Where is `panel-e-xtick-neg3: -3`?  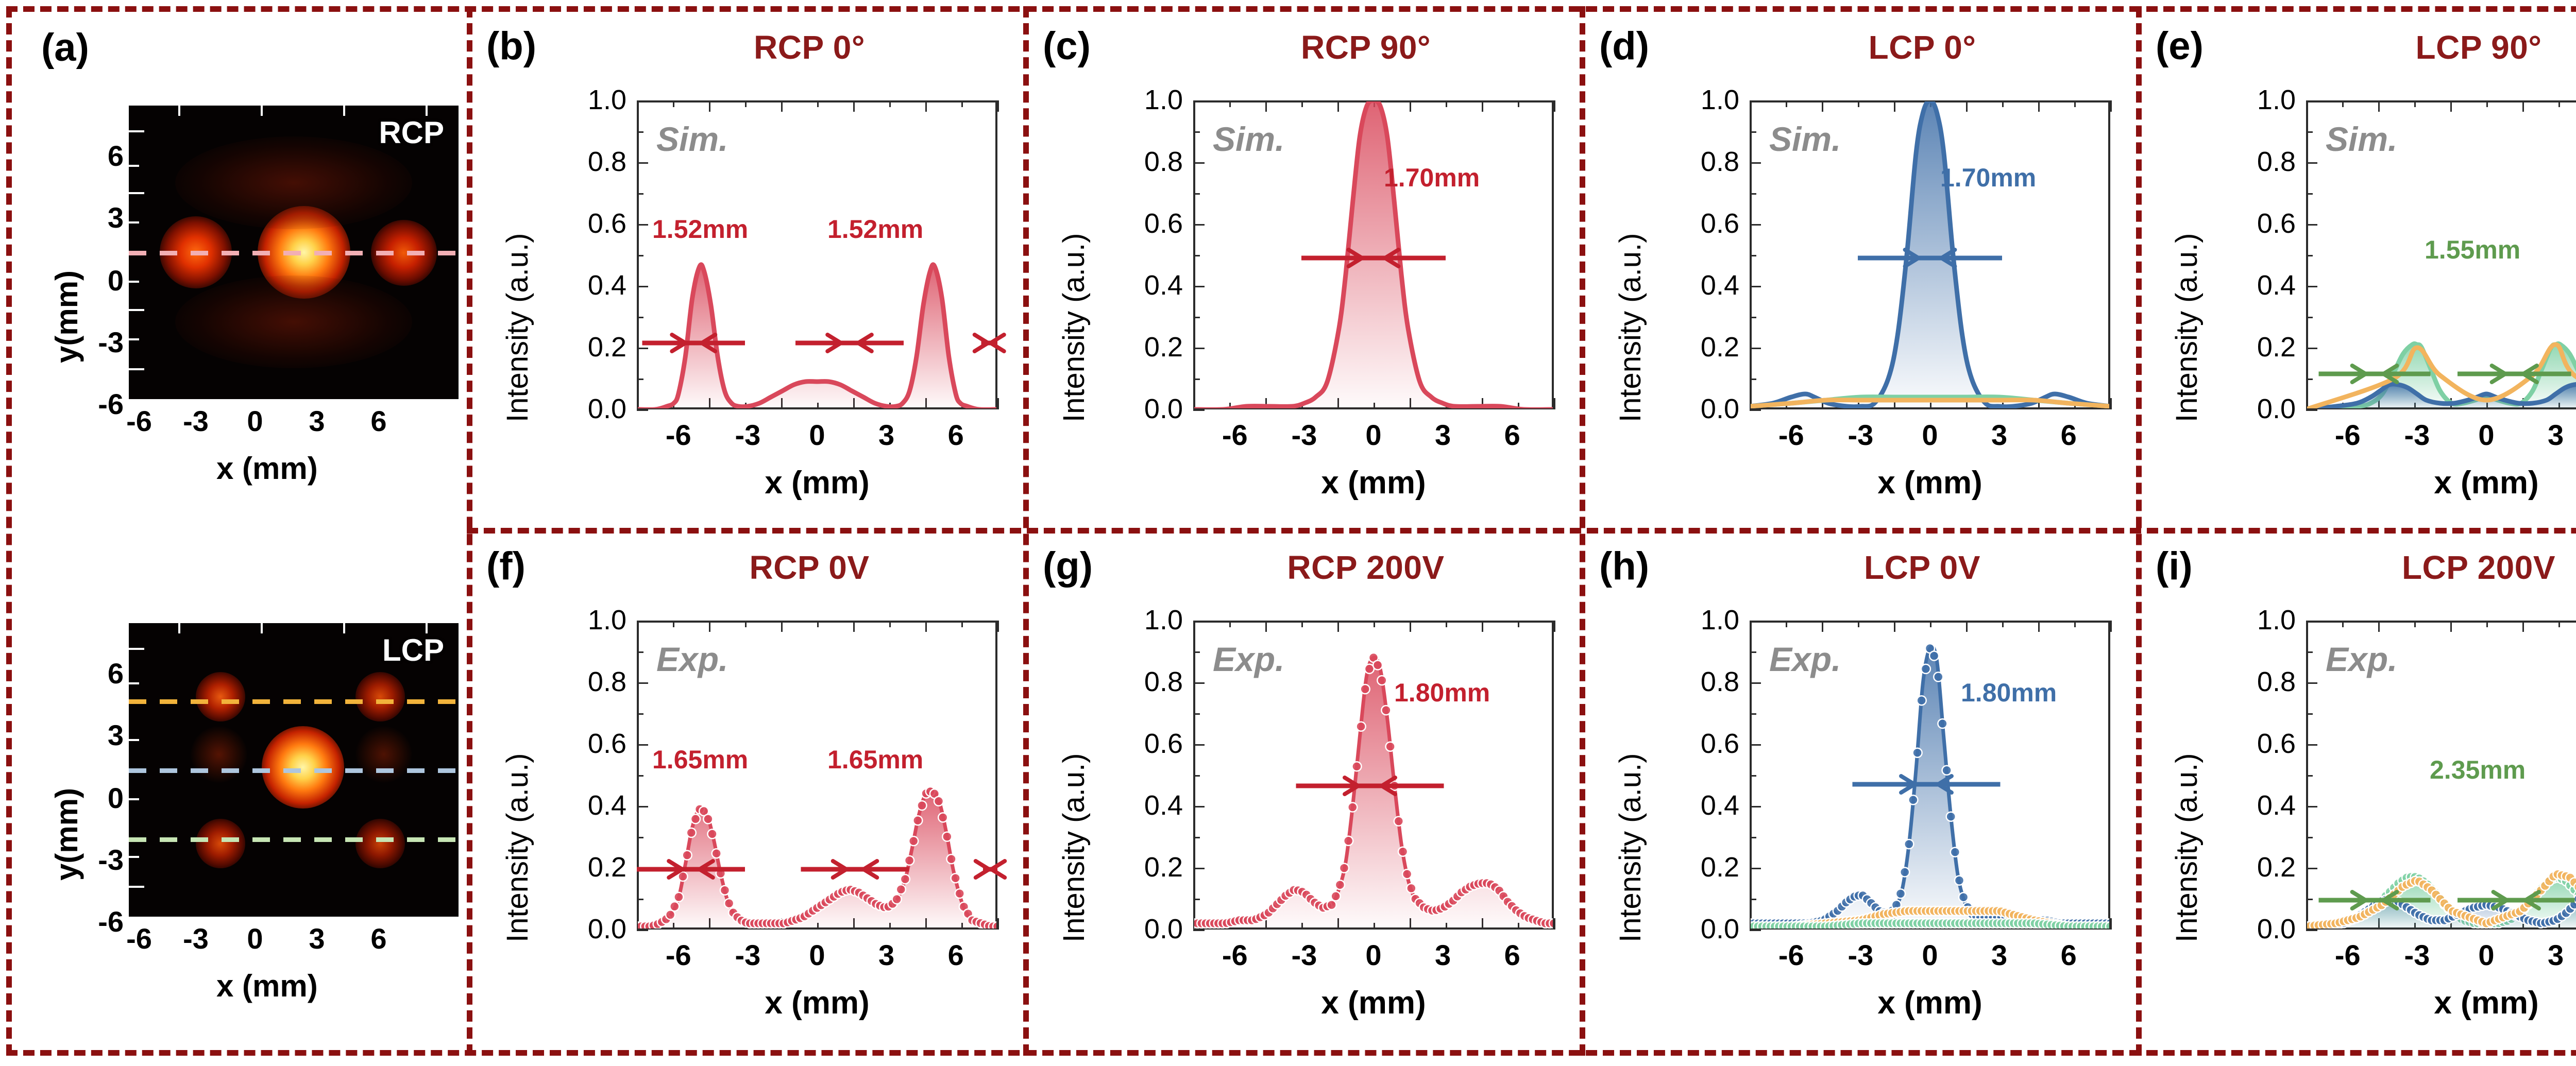 panel-e-xtick-neg3: -3 is located at coordinates (2417, 435).